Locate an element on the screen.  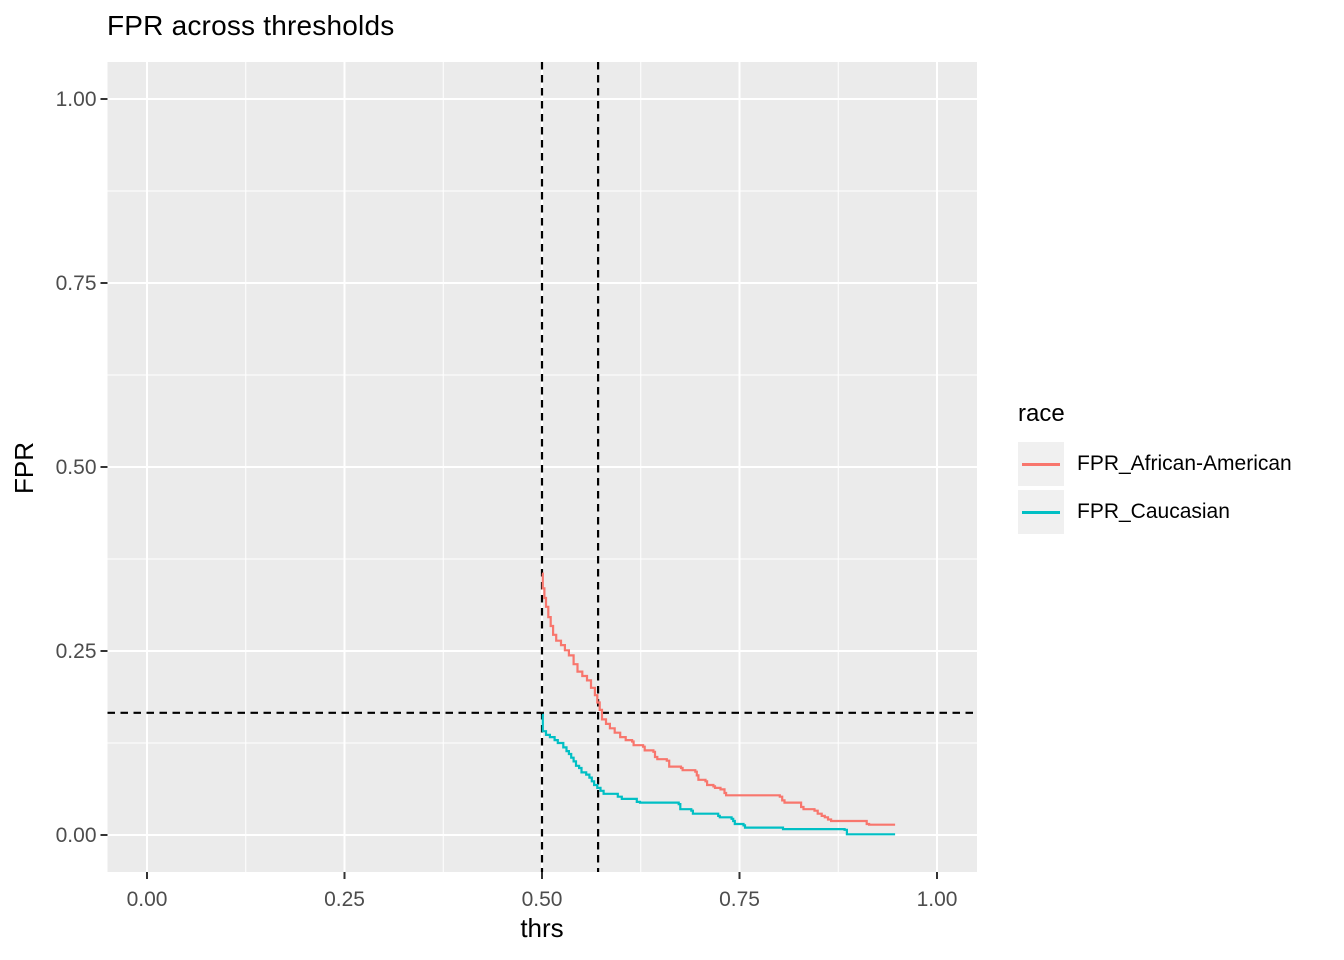
y-axis-title: FPR is located at coordinates (24, 468).